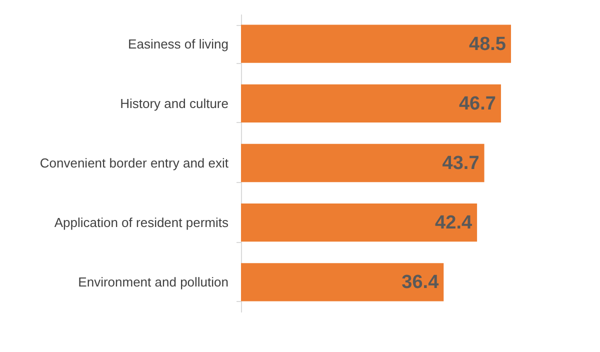 The width and height of the screenshot is (600, 352). Describe the element at coordinates (134, 163) in the screenshot. I see `y-tick-label: Convenient border entry and exit` at that location.